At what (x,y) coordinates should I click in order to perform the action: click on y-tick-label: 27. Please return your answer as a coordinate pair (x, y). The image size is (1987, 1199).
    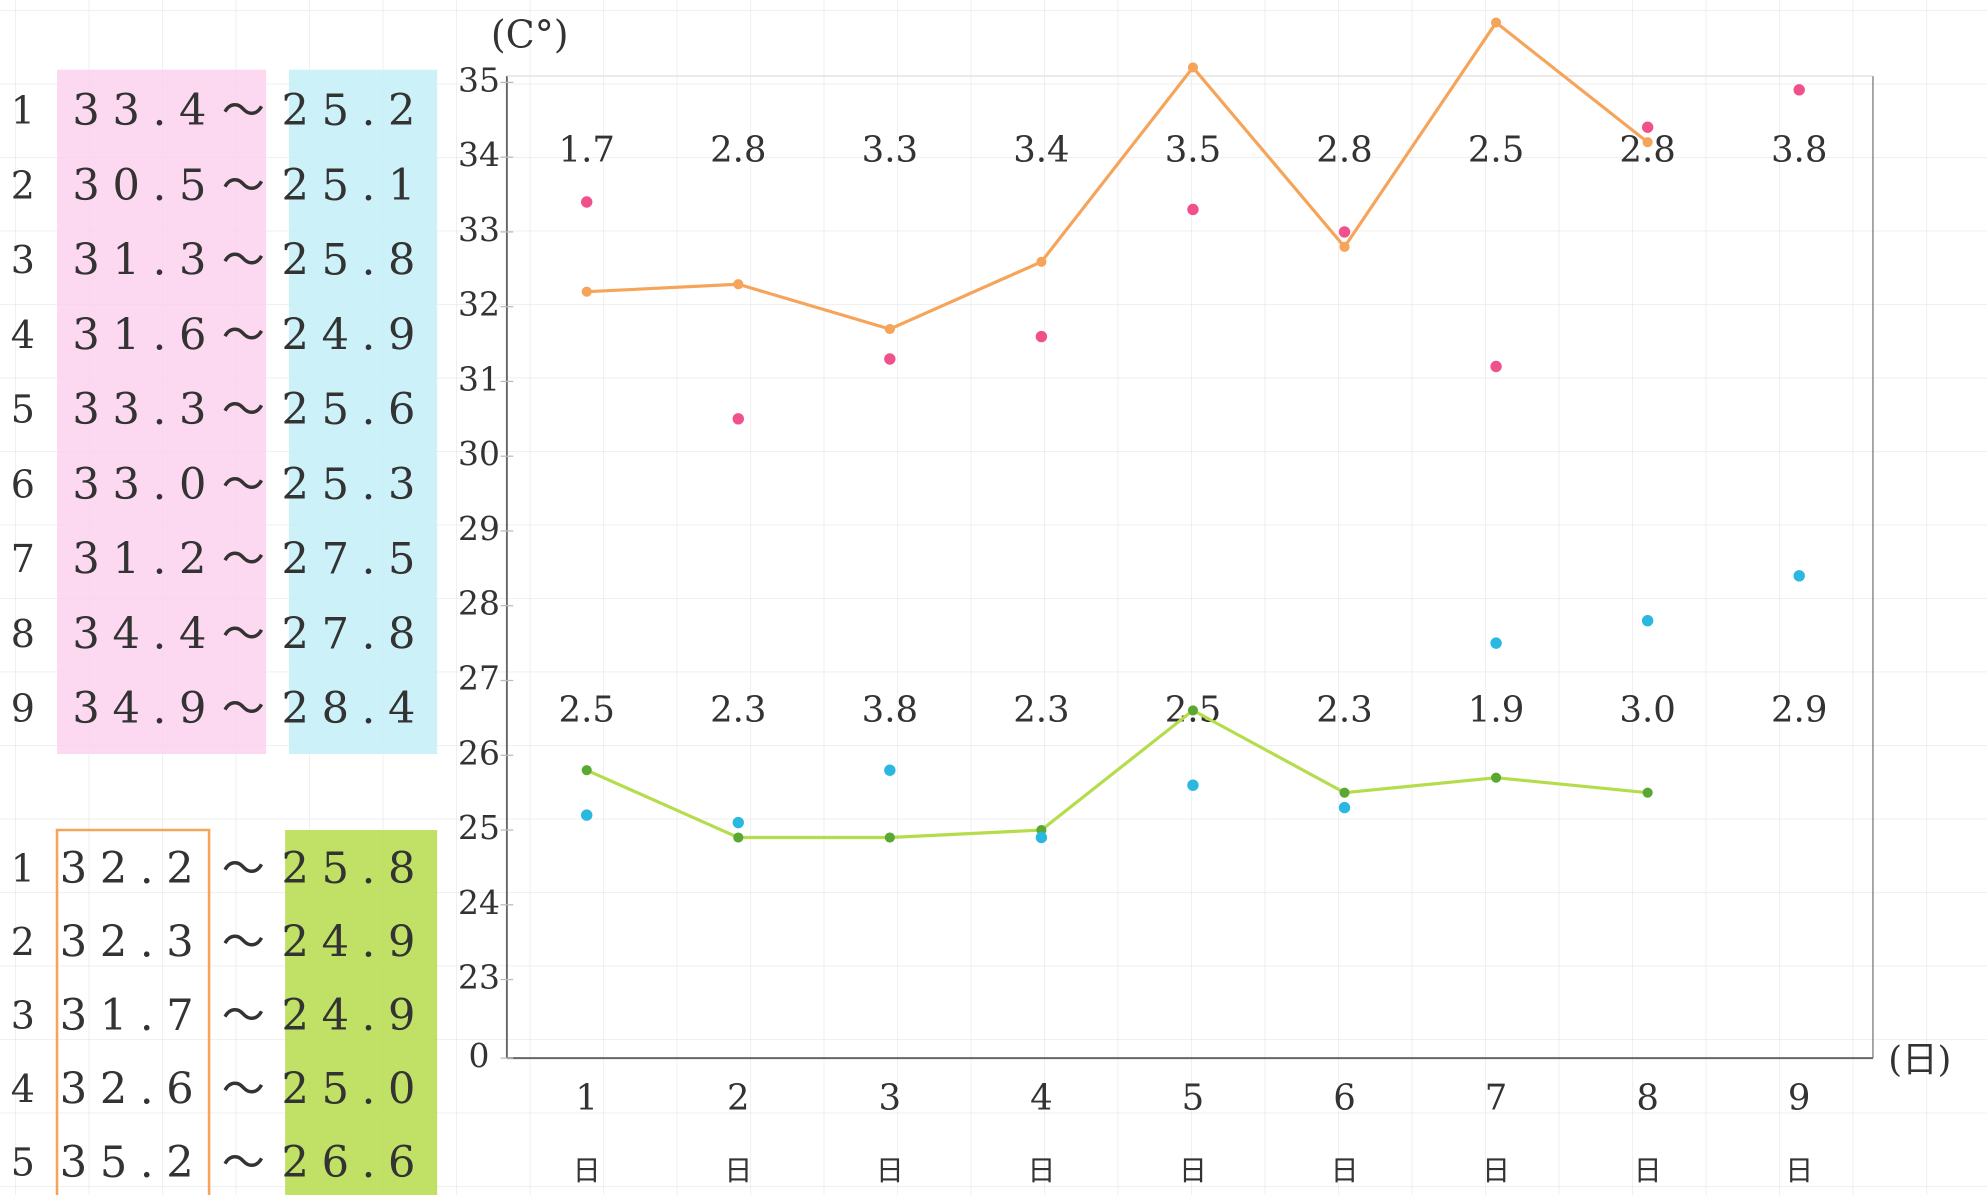
    Looking at the image, I should click on (479, 678).